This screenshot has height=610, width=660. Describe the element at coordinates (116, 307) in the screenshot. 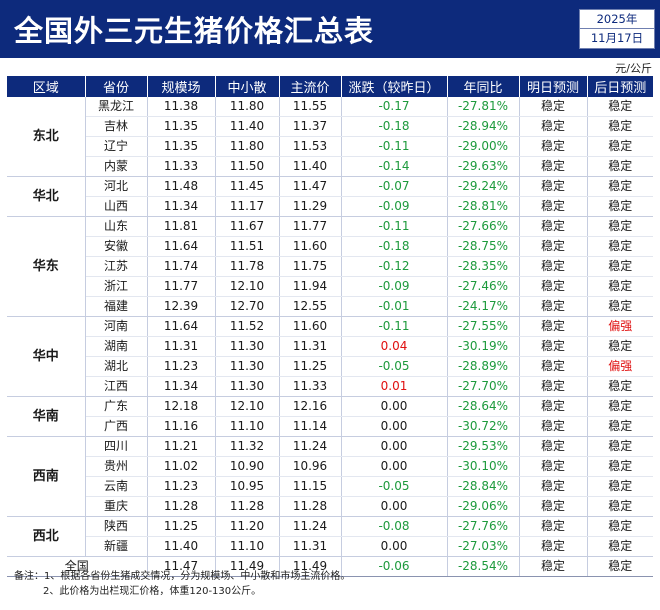

I see `province-cell: 福建` at that location.